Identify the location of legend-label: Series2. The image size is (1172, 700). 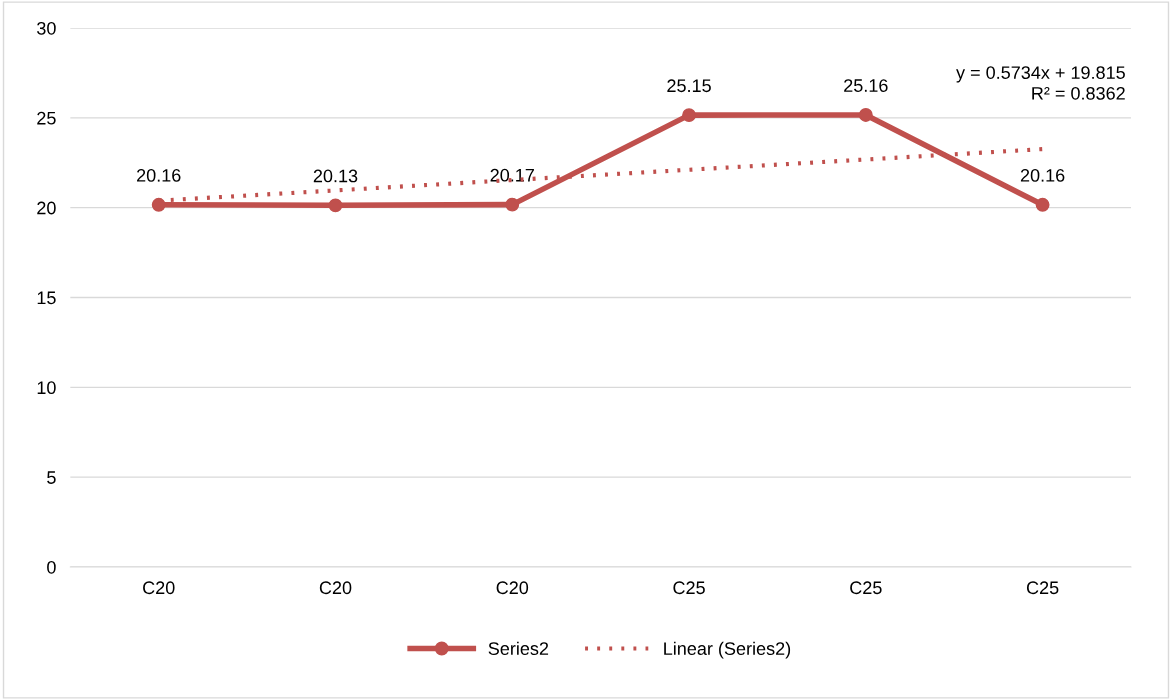
(518, 648).